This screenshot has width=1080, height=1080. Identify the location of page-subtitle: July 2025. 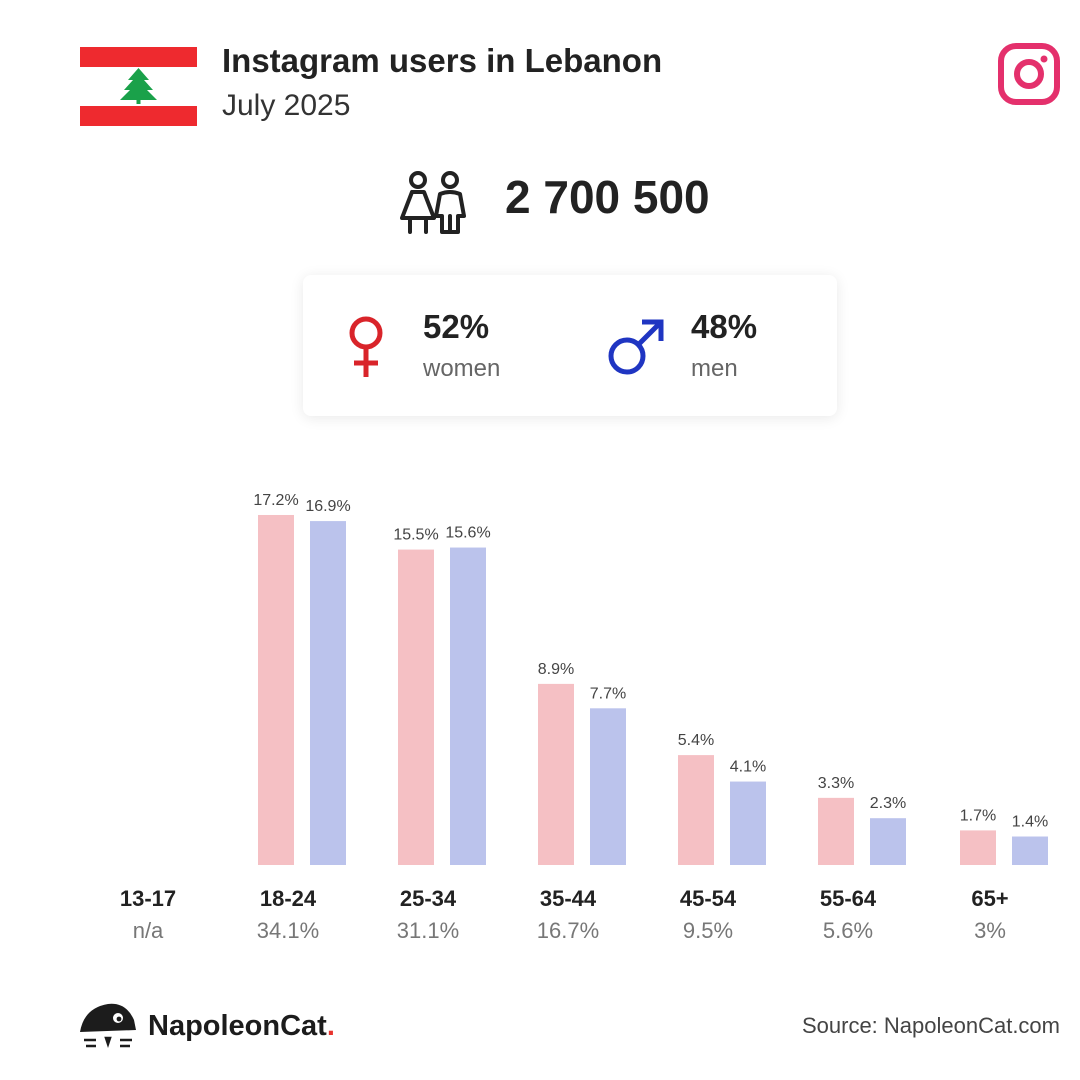
(286, 105).